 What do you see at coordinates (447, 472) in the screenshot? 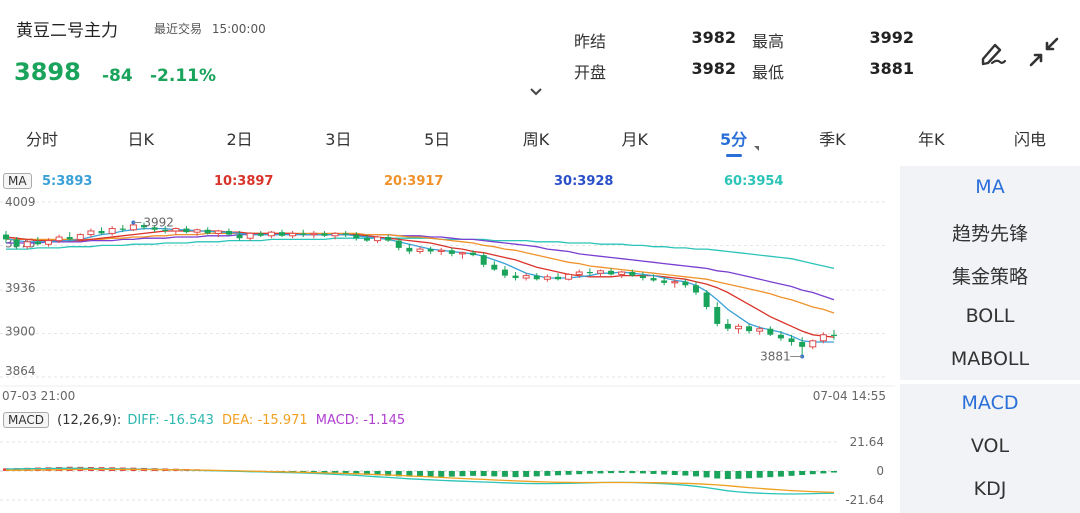
I see `macd-chart: 21.64 0 -21.64` at bounding box center [447, 472].